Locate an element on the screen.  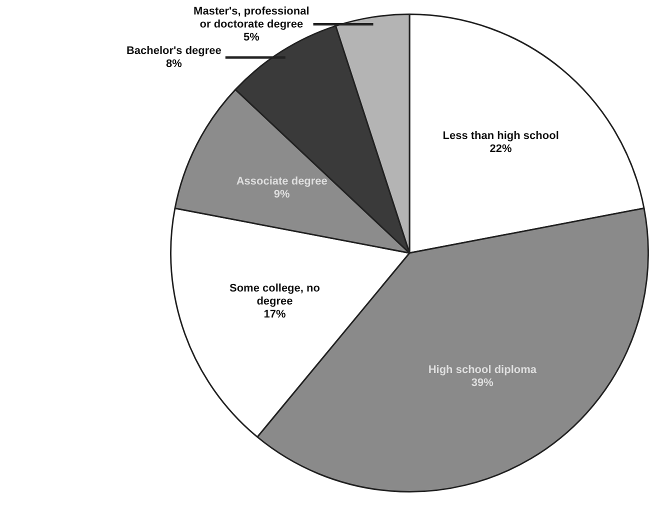
data-label: 39% is located at coordinates (482, 382).